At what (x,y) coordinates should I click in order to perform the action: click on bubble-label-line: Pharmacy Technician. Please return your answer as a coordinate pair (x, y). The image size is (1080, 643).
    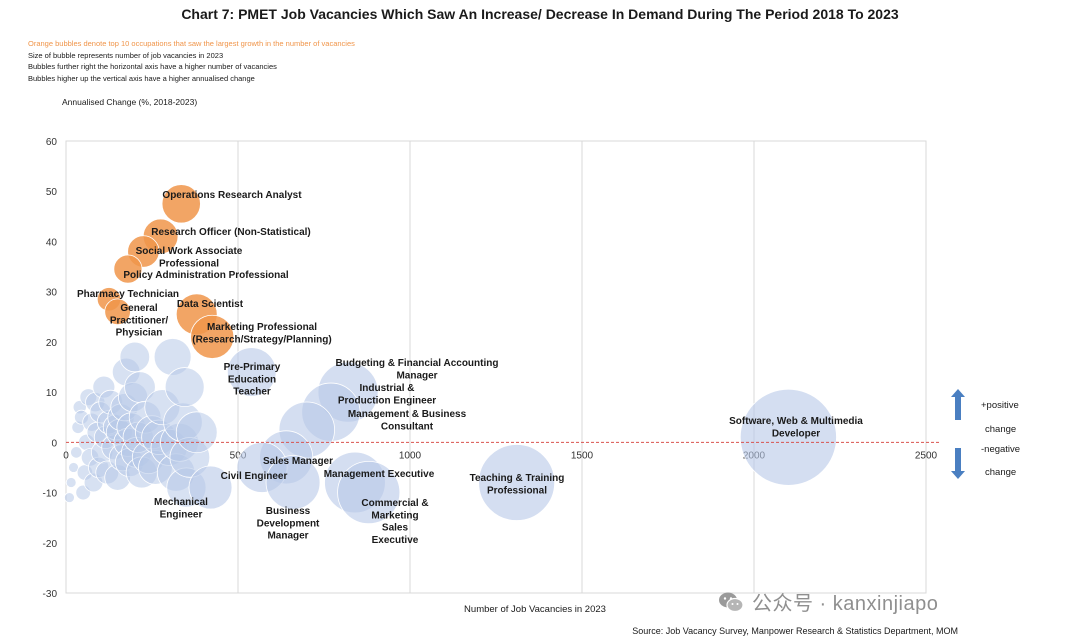
    Looking at the image, I should click on (128, 294).